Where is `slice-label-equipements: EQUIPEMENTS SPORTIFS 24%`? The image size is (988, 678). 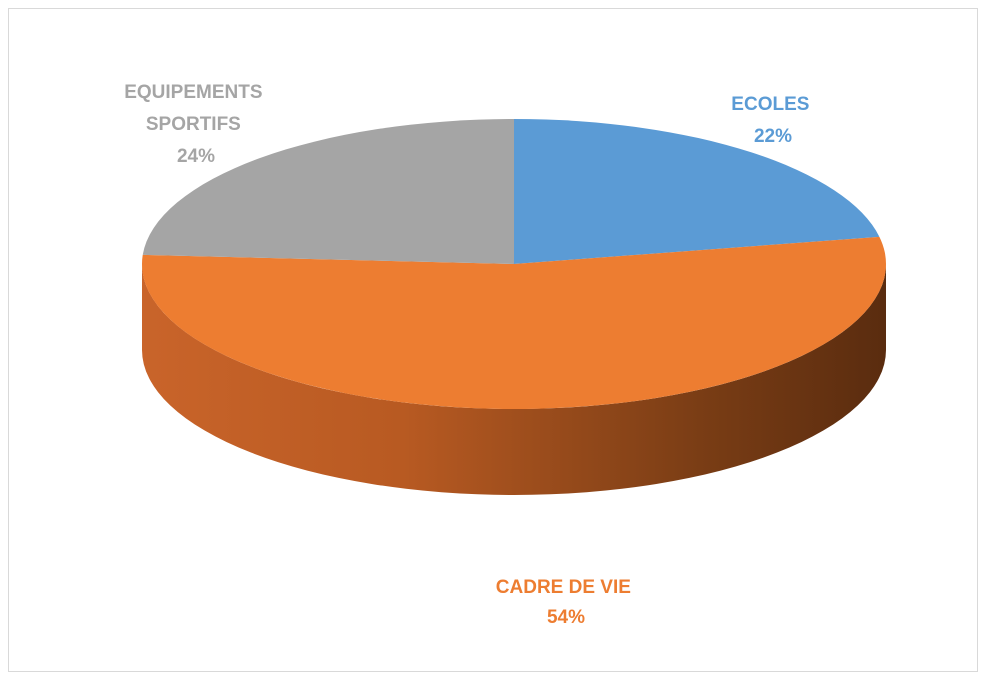
slice-label-equipements: EQUIPEMENTS SPORTIFS 24% is located at coordinates (196, 124).